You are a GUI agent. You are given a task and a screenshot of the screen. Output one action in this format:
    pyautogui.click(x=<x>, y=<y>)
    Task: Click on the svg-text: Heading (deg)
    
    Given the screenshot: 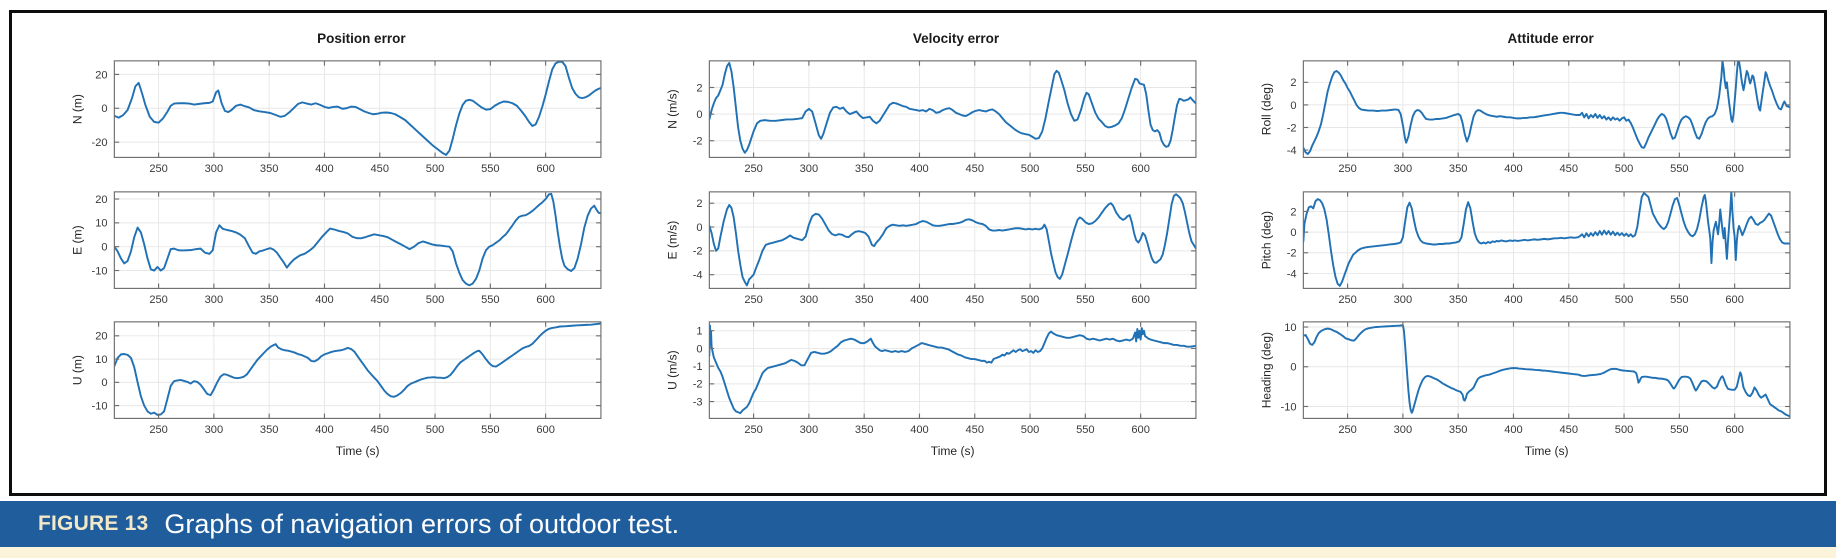 What is the action you would take?
    pyautogui.click(x=1267, y=370)
    